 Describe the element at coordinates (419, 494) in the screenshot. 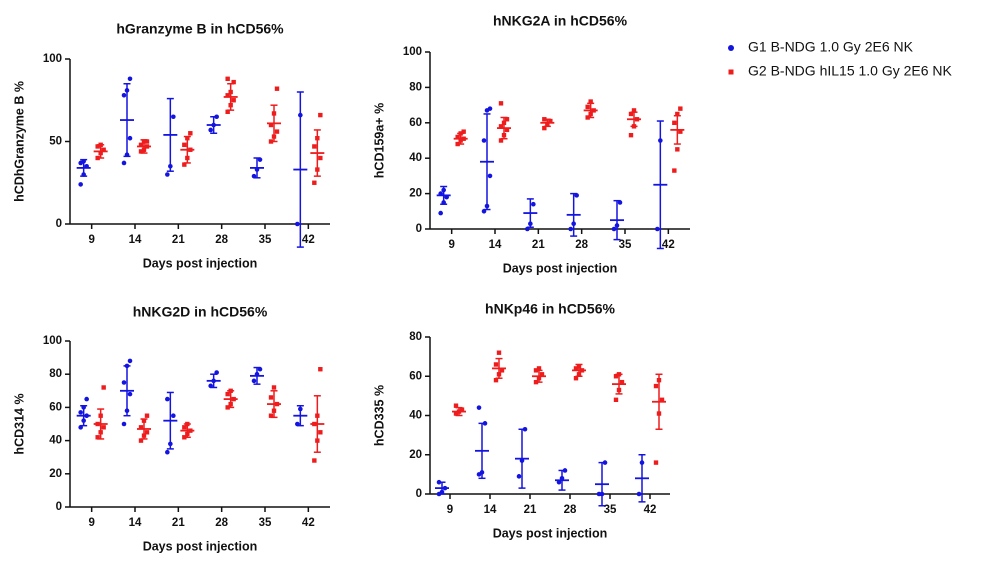

I see `y-tick-label: 0` at that location.